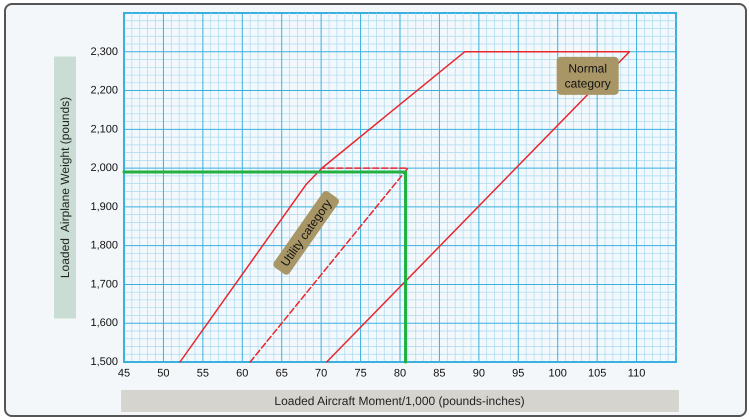 This screenshot has height=420, width=749. I want to click on y-axis-title: Loaded Airplane Weight (pounds), so click(65, 187).